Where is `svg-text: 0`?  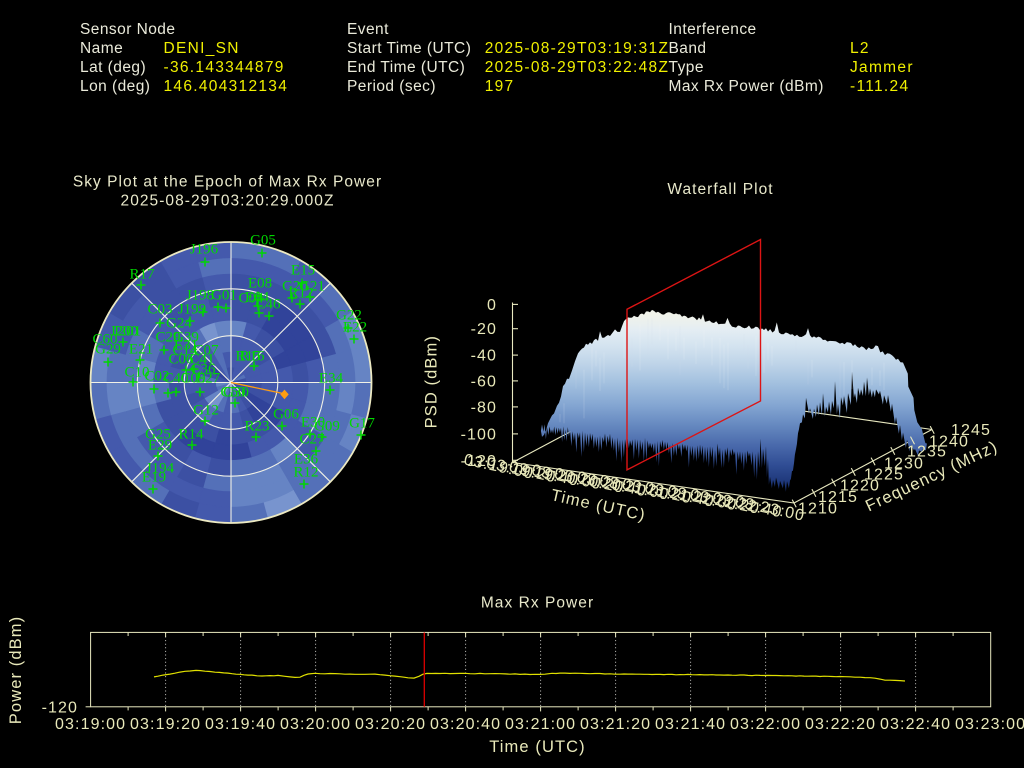 svg-text: 0 is located at coordinates (492, 305).